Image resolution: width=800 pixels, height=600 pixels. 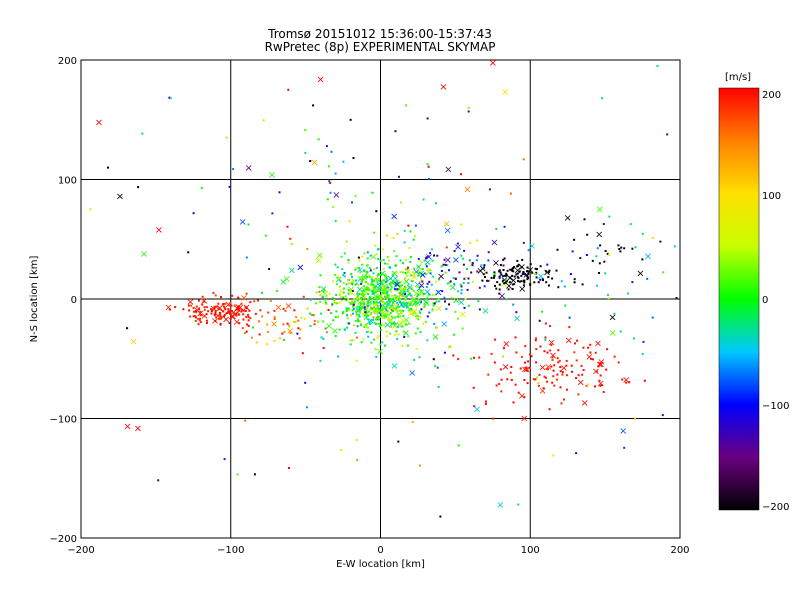 I want to click on y-tick-label: 0, so click(x=74, y=300).